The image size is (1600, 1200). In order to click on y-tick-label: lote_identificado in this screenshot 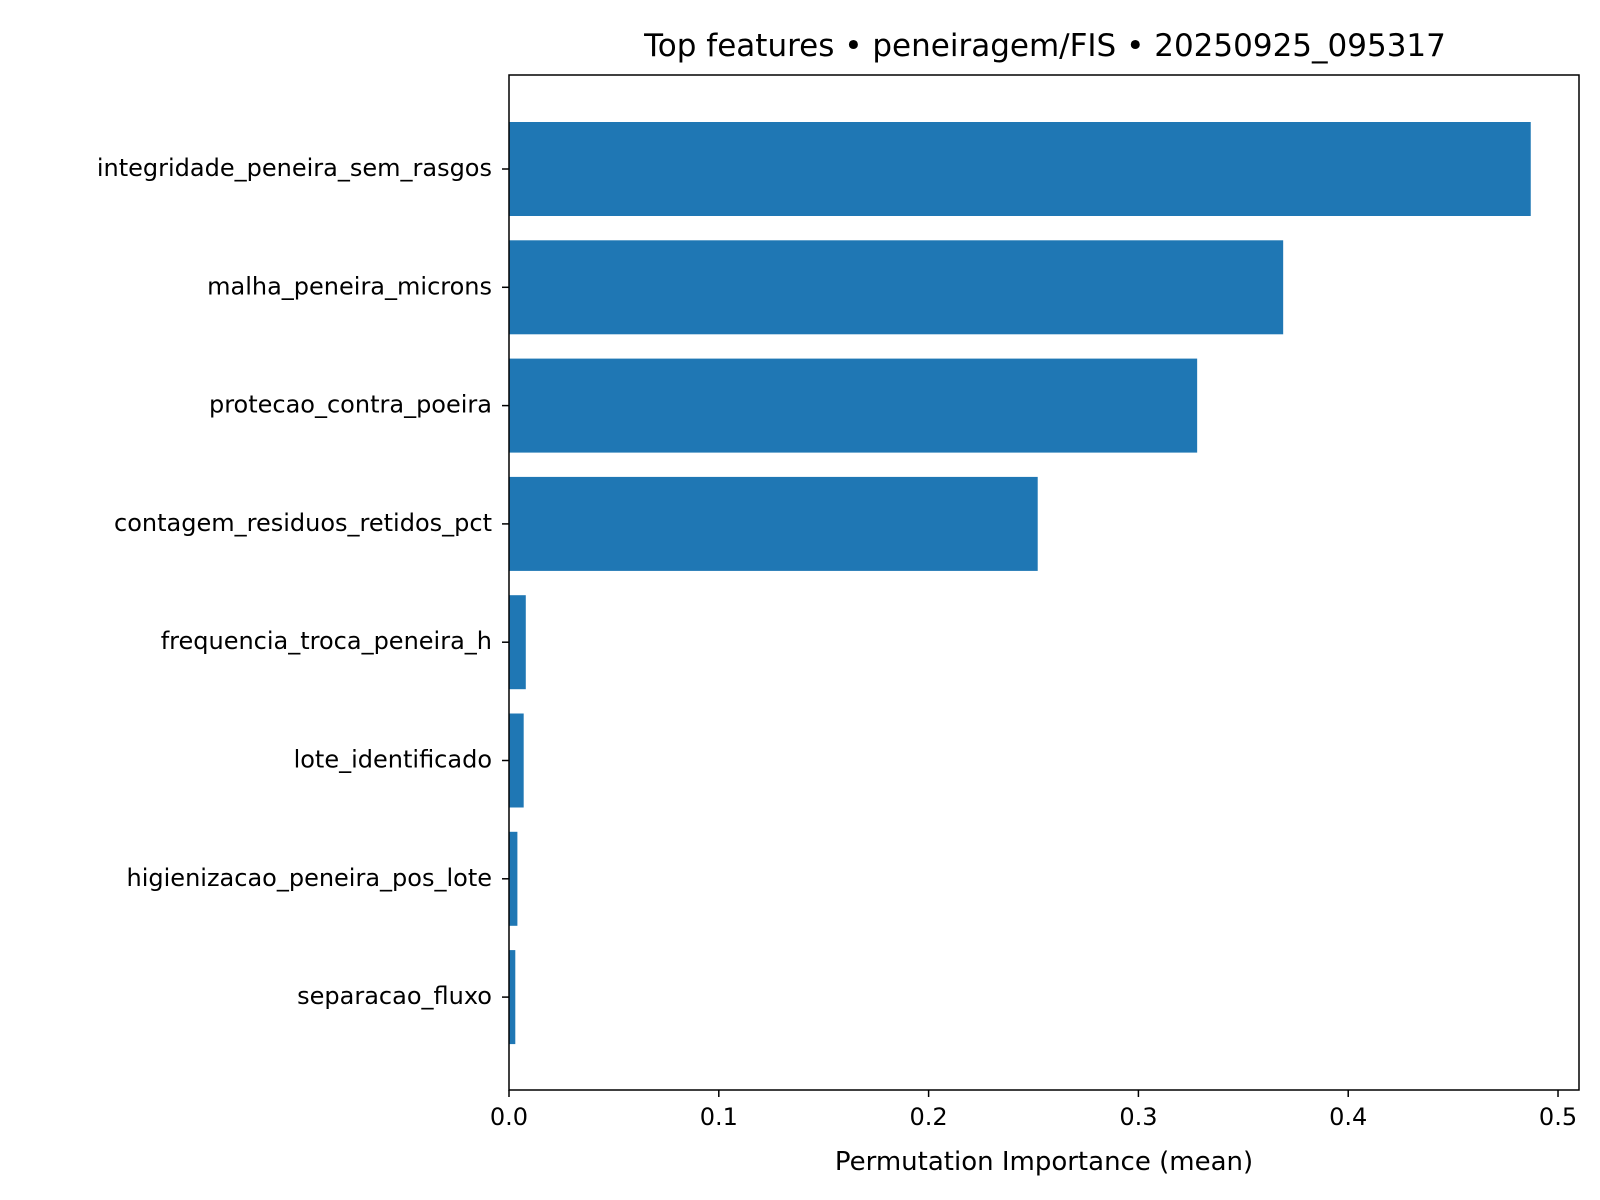, I will do `click(393, 760)`.